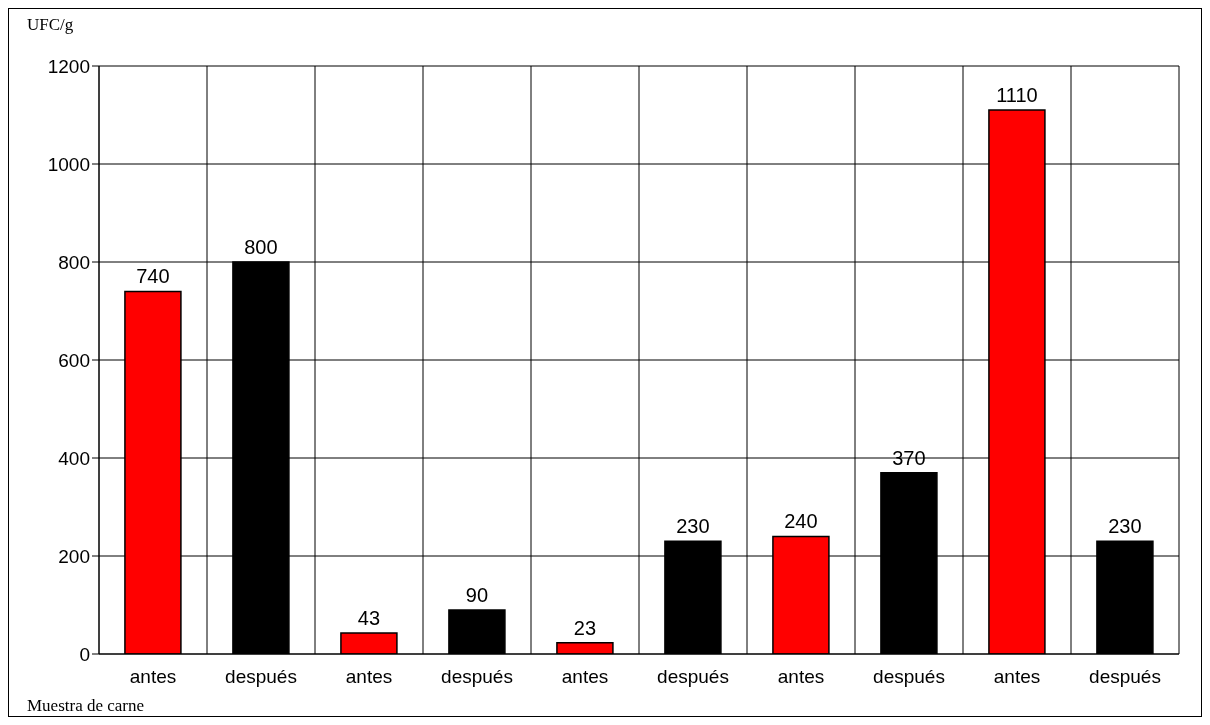 The height and width of the screenshot is (725, 1210). What do you see at coordinates (50, 25) in the screenshot?
I see `y-axis-title: UFC/g` at bounding box center [50, 25].